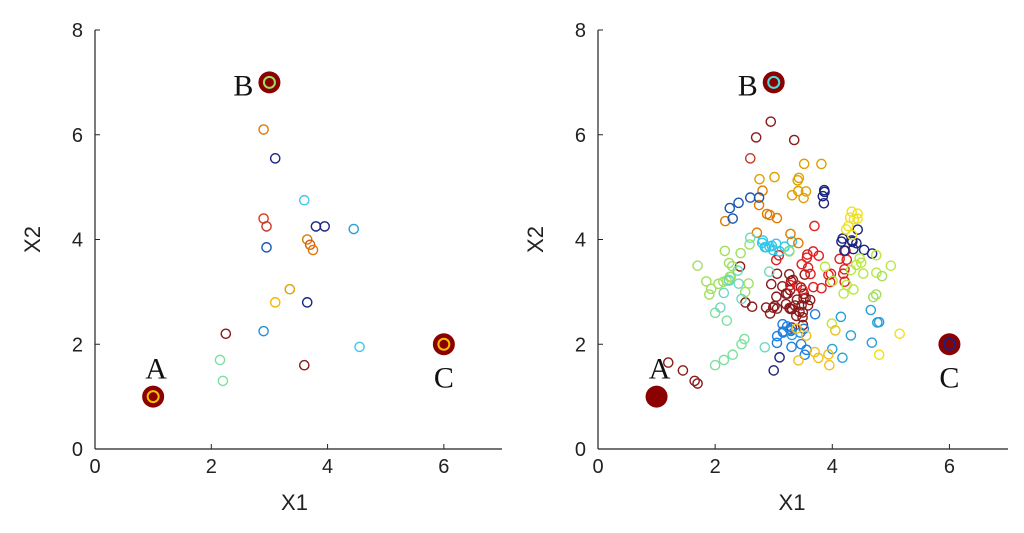 The width and height of the screenshot is (1024, 533). I want to click on anchor-label-b: B, so click(243, 85).